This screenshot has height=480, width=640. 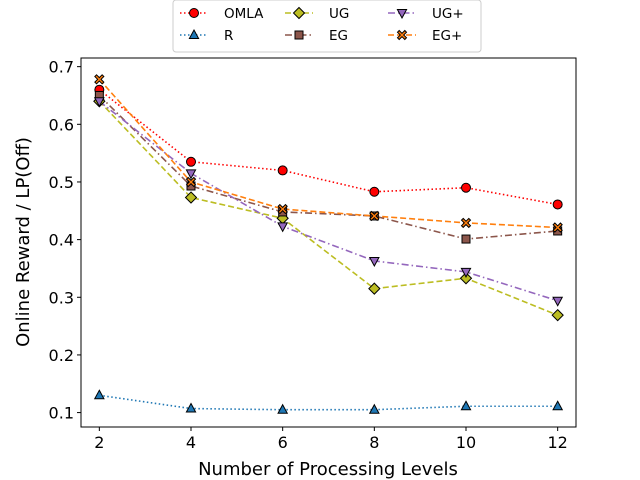 What do you see at coordinates (328, 402) in the screenshot?
I see `series-line-r` at bounding box center [328, 402].